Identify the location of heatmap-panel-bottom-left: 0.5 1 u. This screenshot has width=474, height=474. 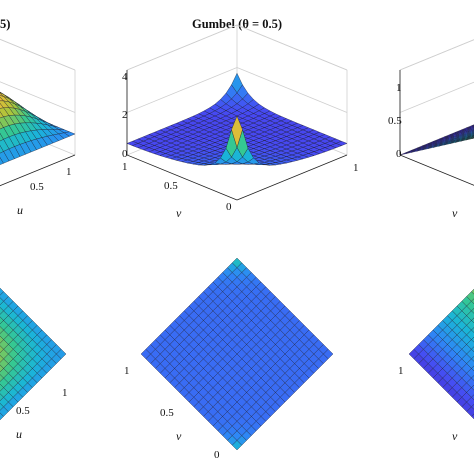
(34, 364).